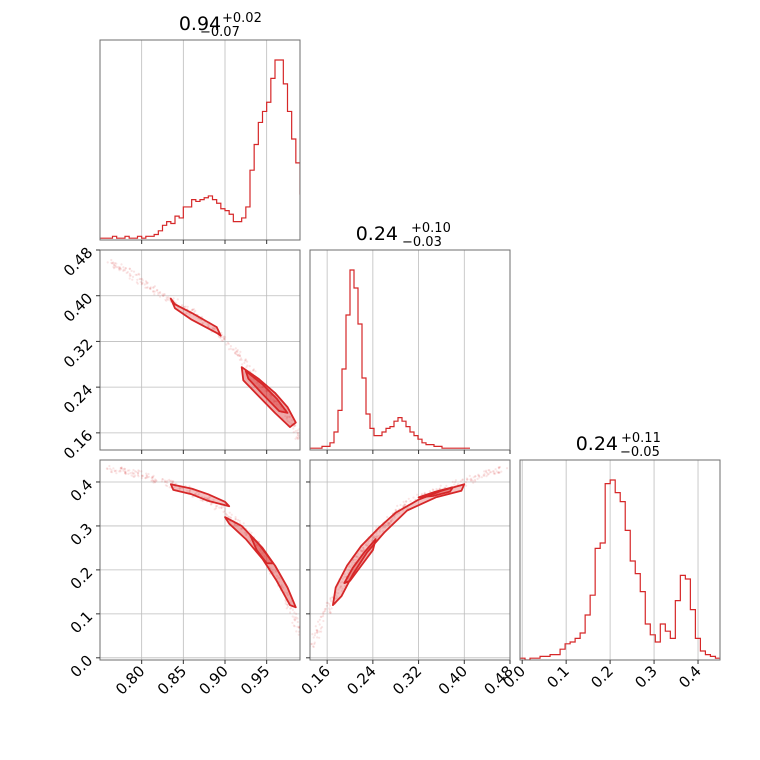 The width and height of the screenshot is (760, 760). Describe the element at coordinates (213, 680) in the screenshot. I see `x-tick-label: 0.90` at that location.